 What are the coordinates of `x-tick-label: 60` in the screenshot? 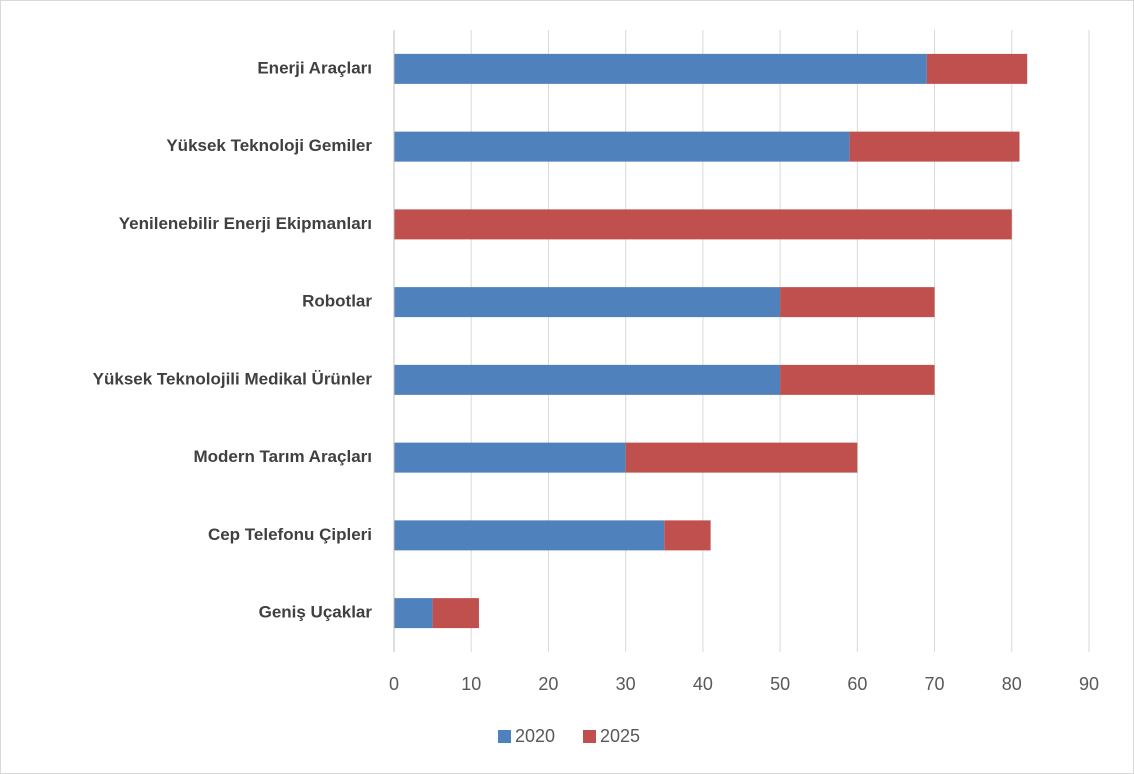 It's located at (857, 684).